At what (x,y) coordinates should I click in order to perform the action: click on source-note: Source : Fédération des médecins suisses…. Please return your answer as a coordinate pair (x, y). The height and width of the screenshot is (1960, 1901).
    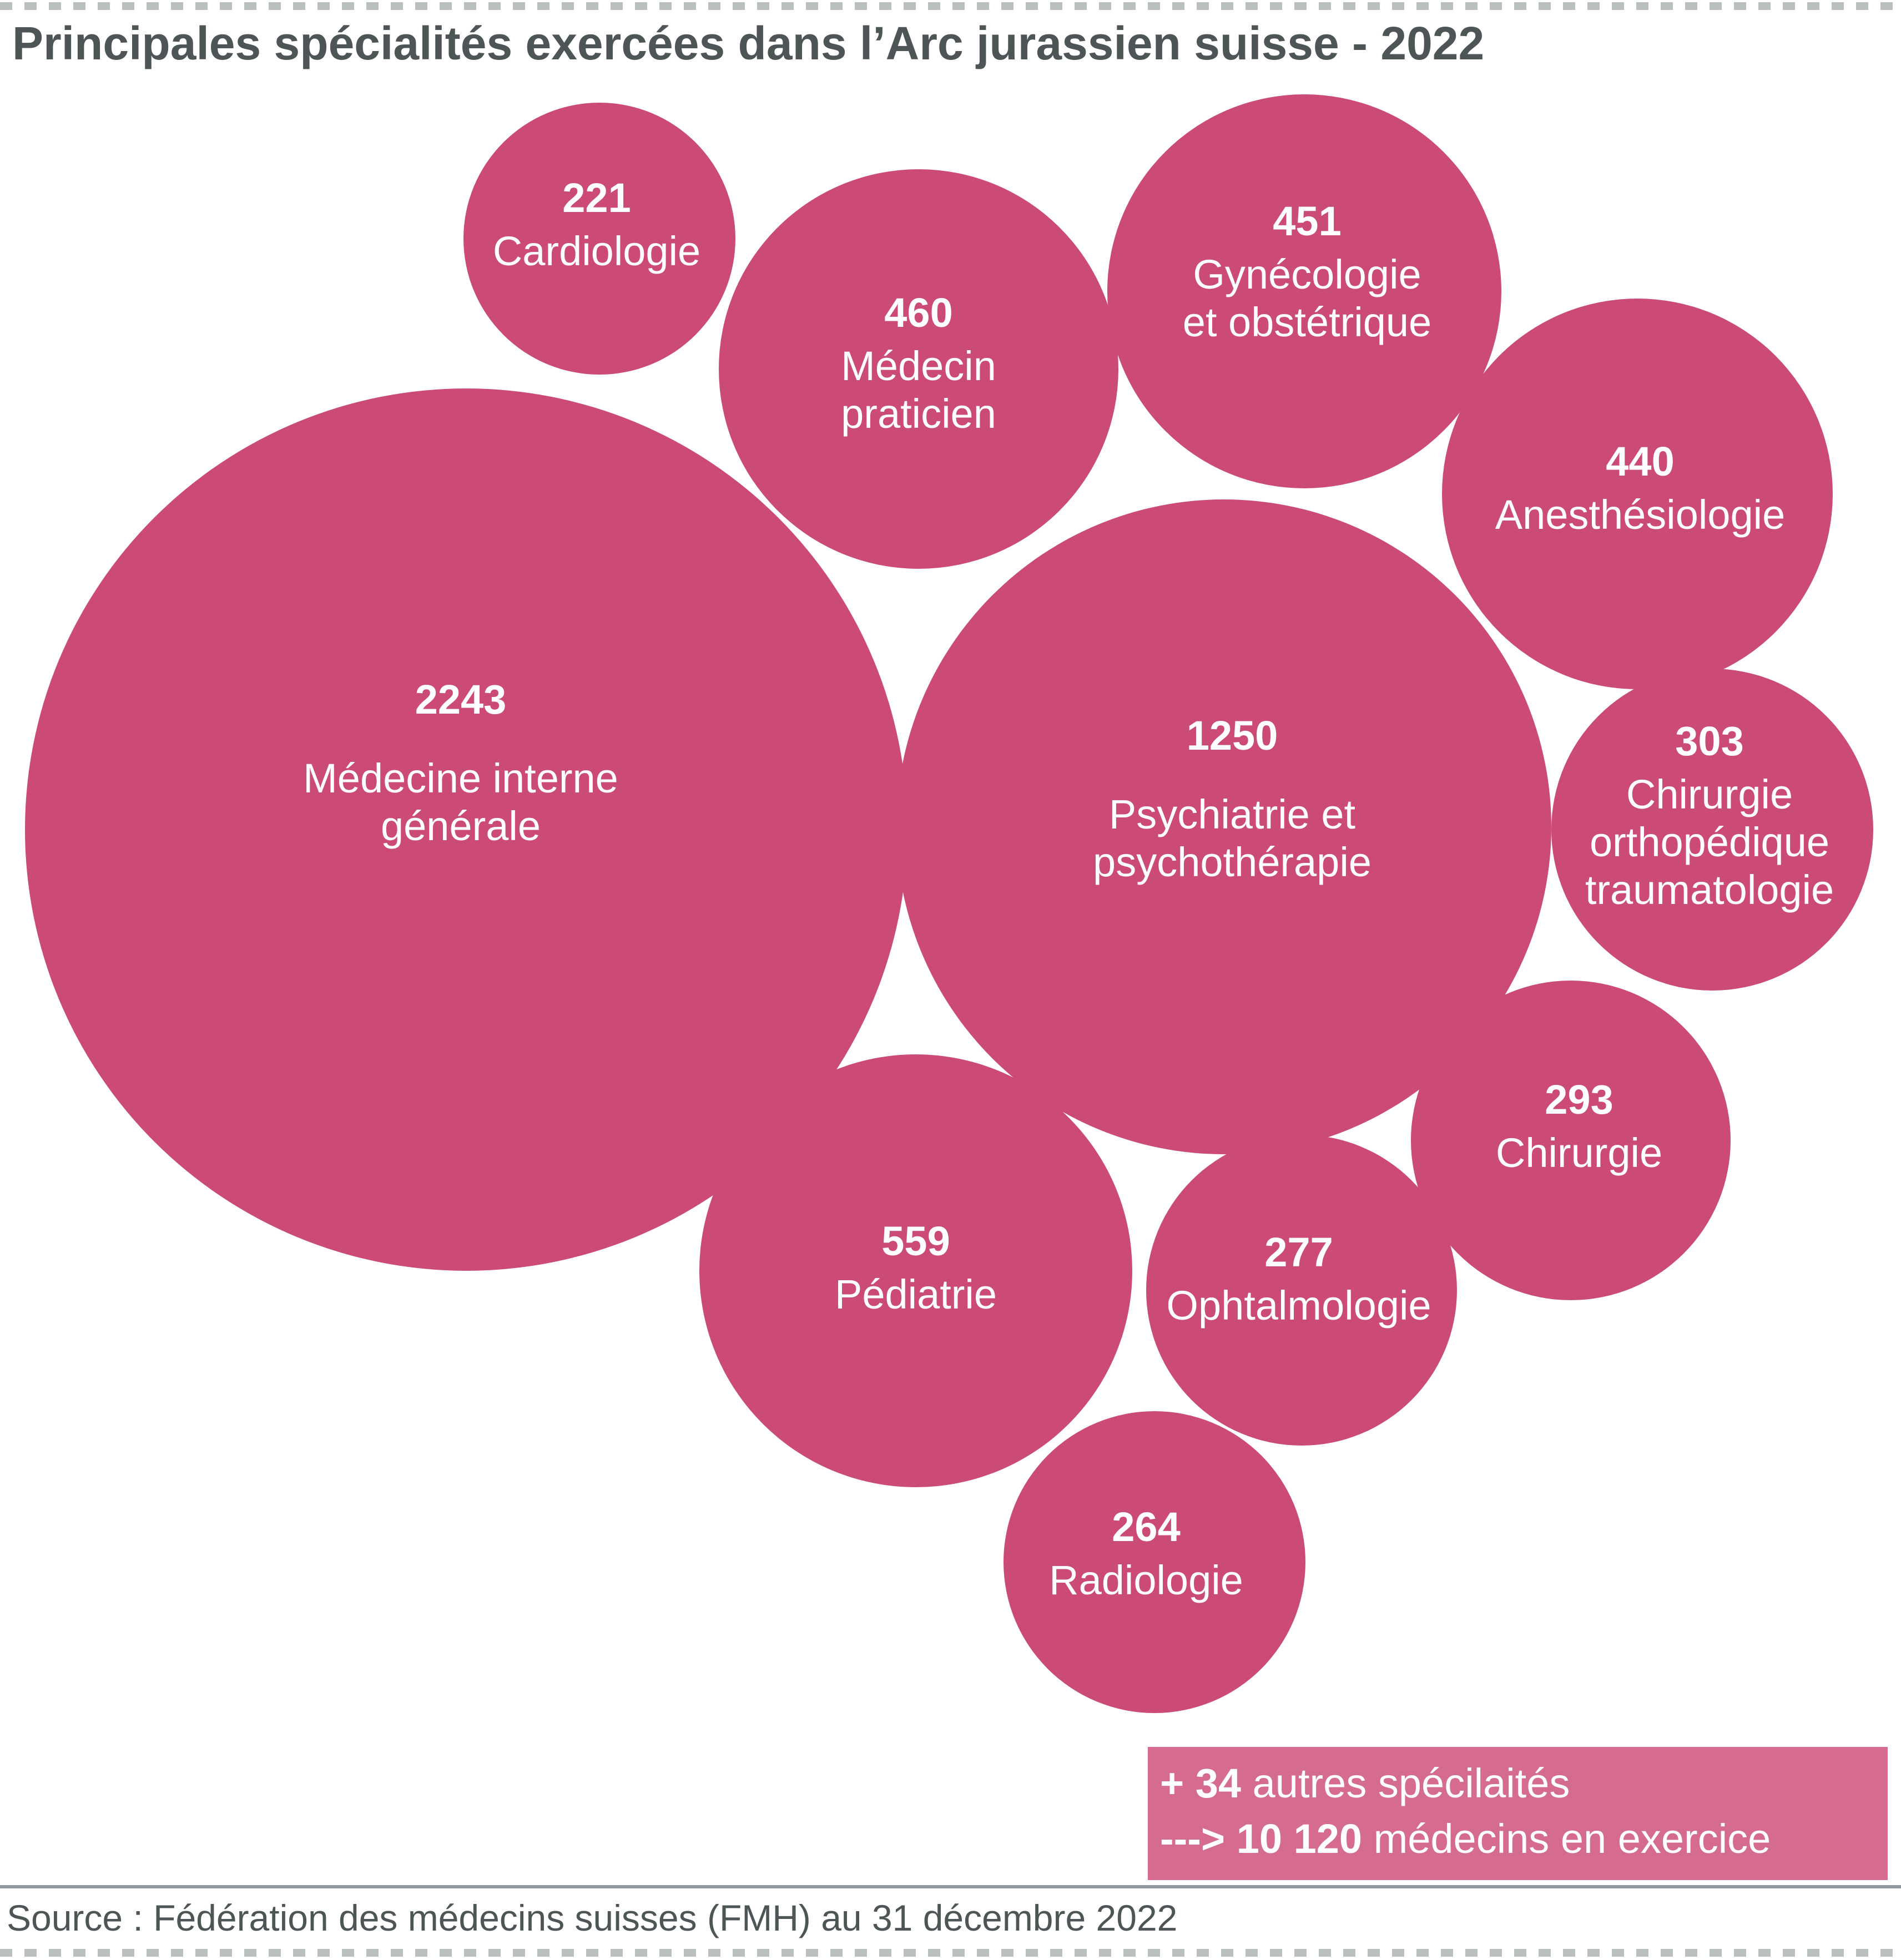
    Looking at the image, I should click on (593, 1917).